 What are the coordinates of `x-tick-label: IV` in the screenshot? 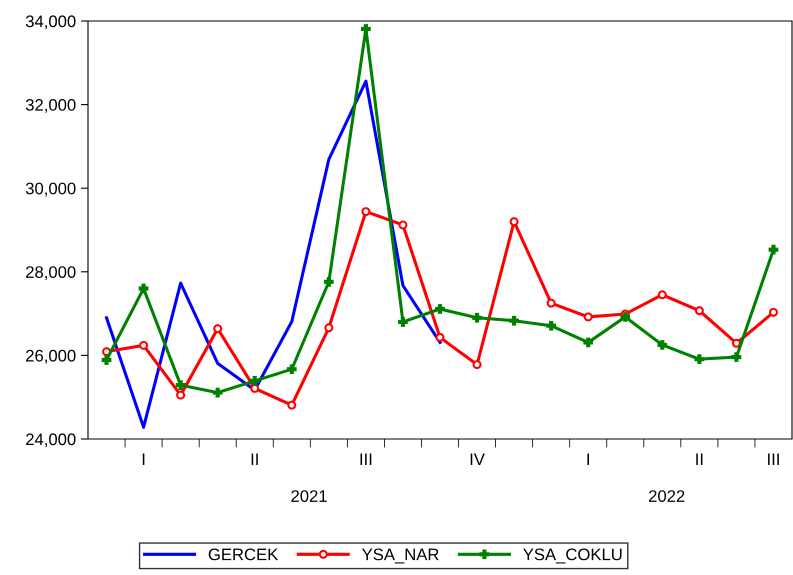 It's located at (477, 459).